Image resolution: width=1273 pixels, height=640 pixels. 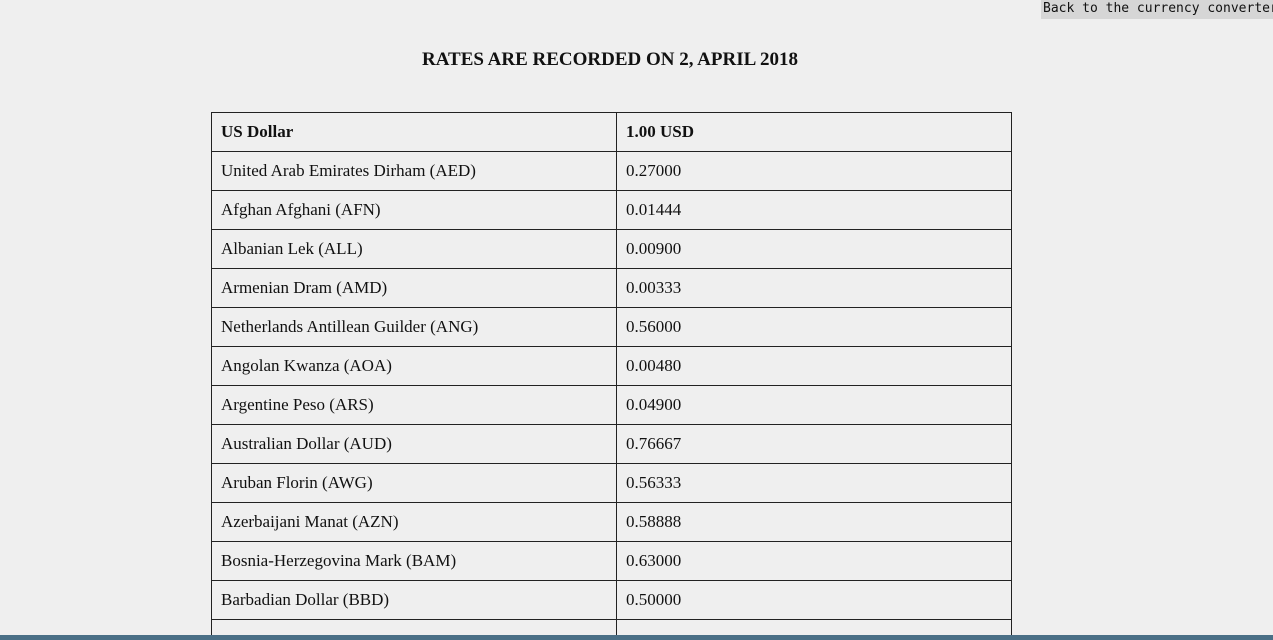 I want to click on table-header-row: US Dollar 1.00 USD, so click(x=611, y=132).